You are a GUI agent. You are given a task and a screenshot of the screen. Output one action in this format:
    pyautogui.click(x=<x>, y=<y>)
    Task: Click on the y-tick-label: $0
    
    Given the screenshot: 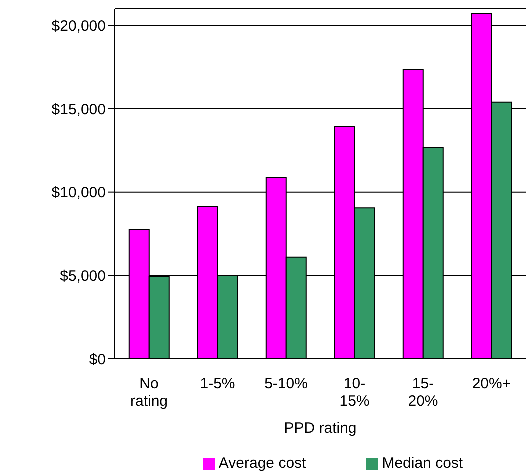 What is the action you would take?
    pyautogui.click(x=97, y=359)
    